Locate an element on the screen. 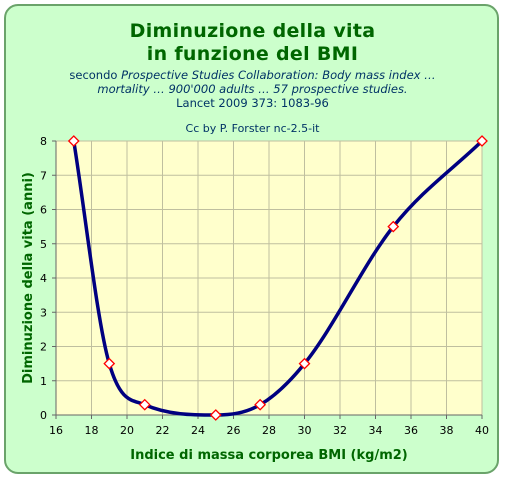 This screenshot has width=505, height=480. y-tick-label: 7 is located at coordinates (43, 175).